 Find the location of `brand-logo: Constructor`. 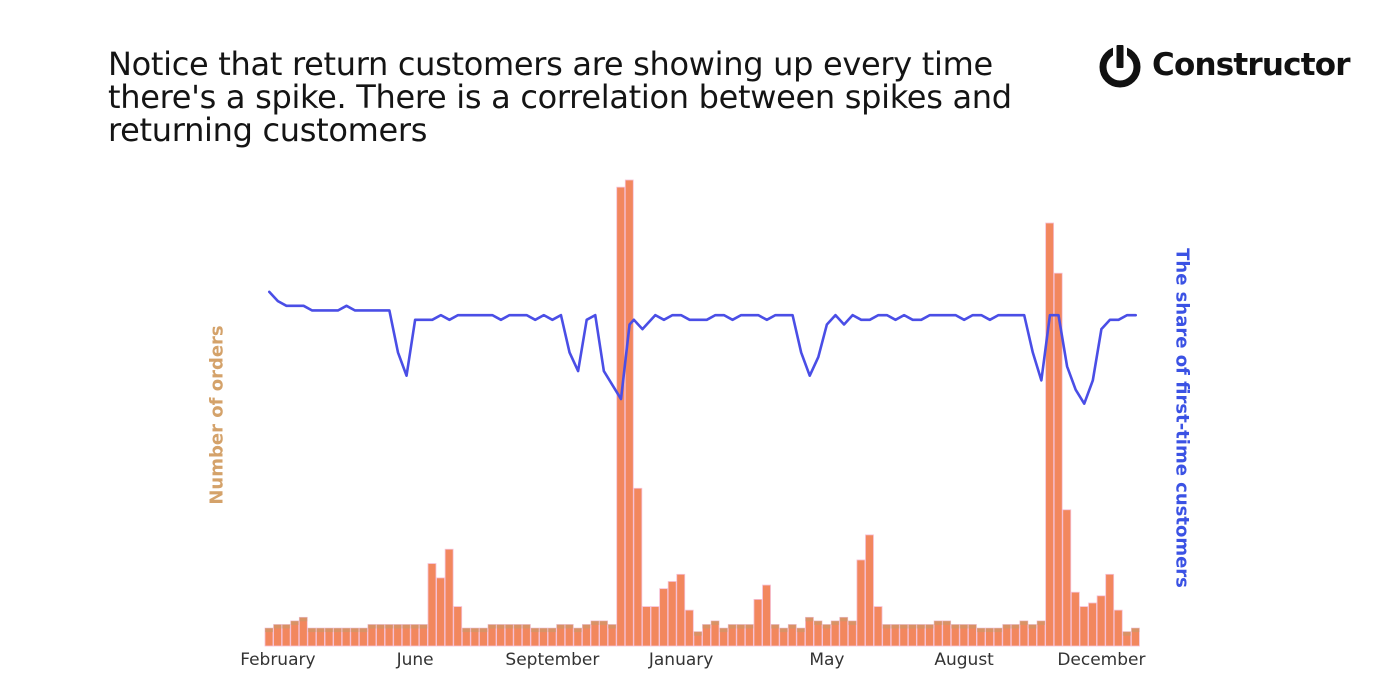

brand-logo: Constructor is located at coordinates (1224, 65).